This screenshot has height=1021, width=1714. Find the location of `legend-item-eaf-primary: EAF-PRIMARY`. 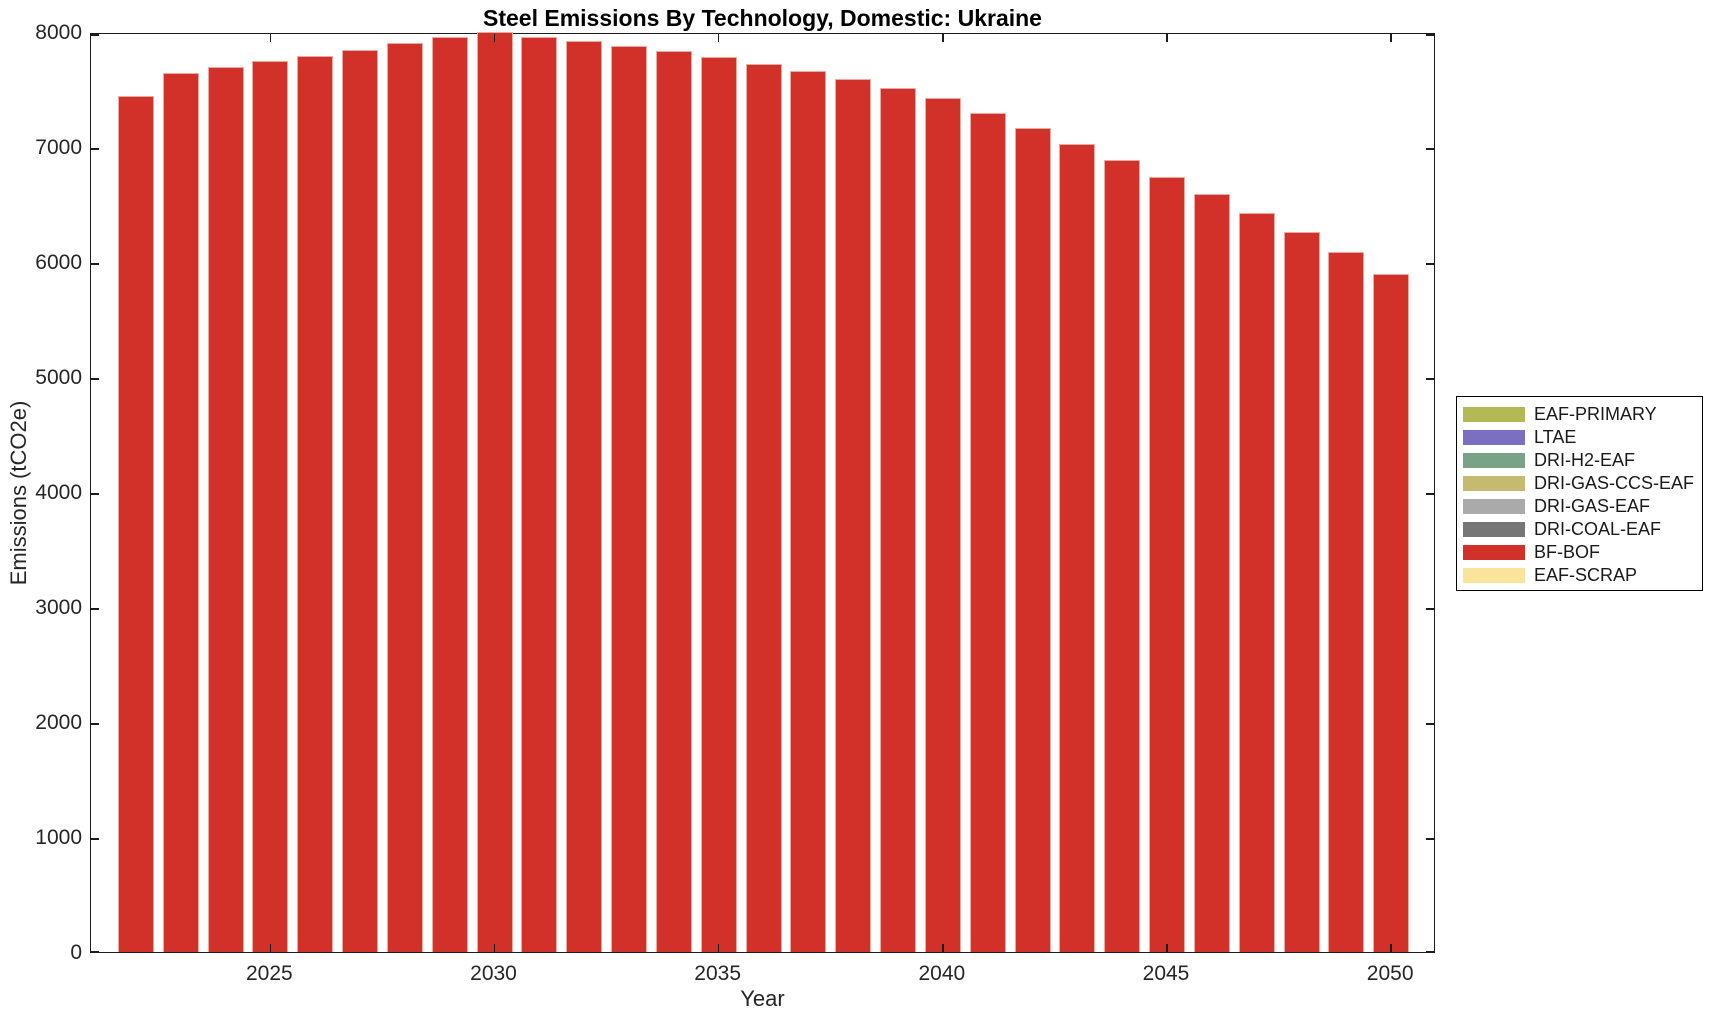

legend-item-eaf-primary: EAF-PRIMARY is located at coordinates (1579, 414).